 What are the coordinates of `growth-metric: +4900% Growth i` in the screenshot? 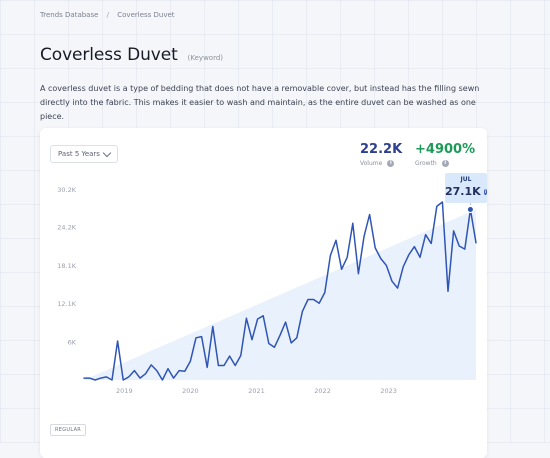 It's located at (445, 154).